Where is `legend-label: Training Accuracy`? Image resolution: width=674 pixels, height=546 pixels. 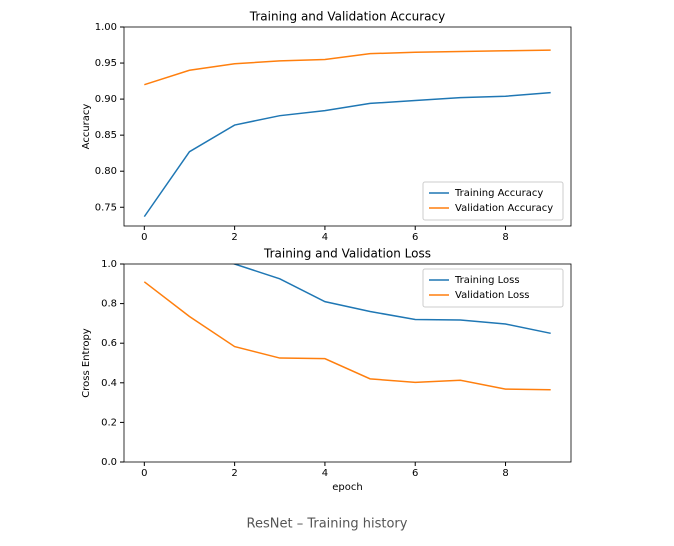 legend-label: Training Accuracy is located at coordinates (498, 193).